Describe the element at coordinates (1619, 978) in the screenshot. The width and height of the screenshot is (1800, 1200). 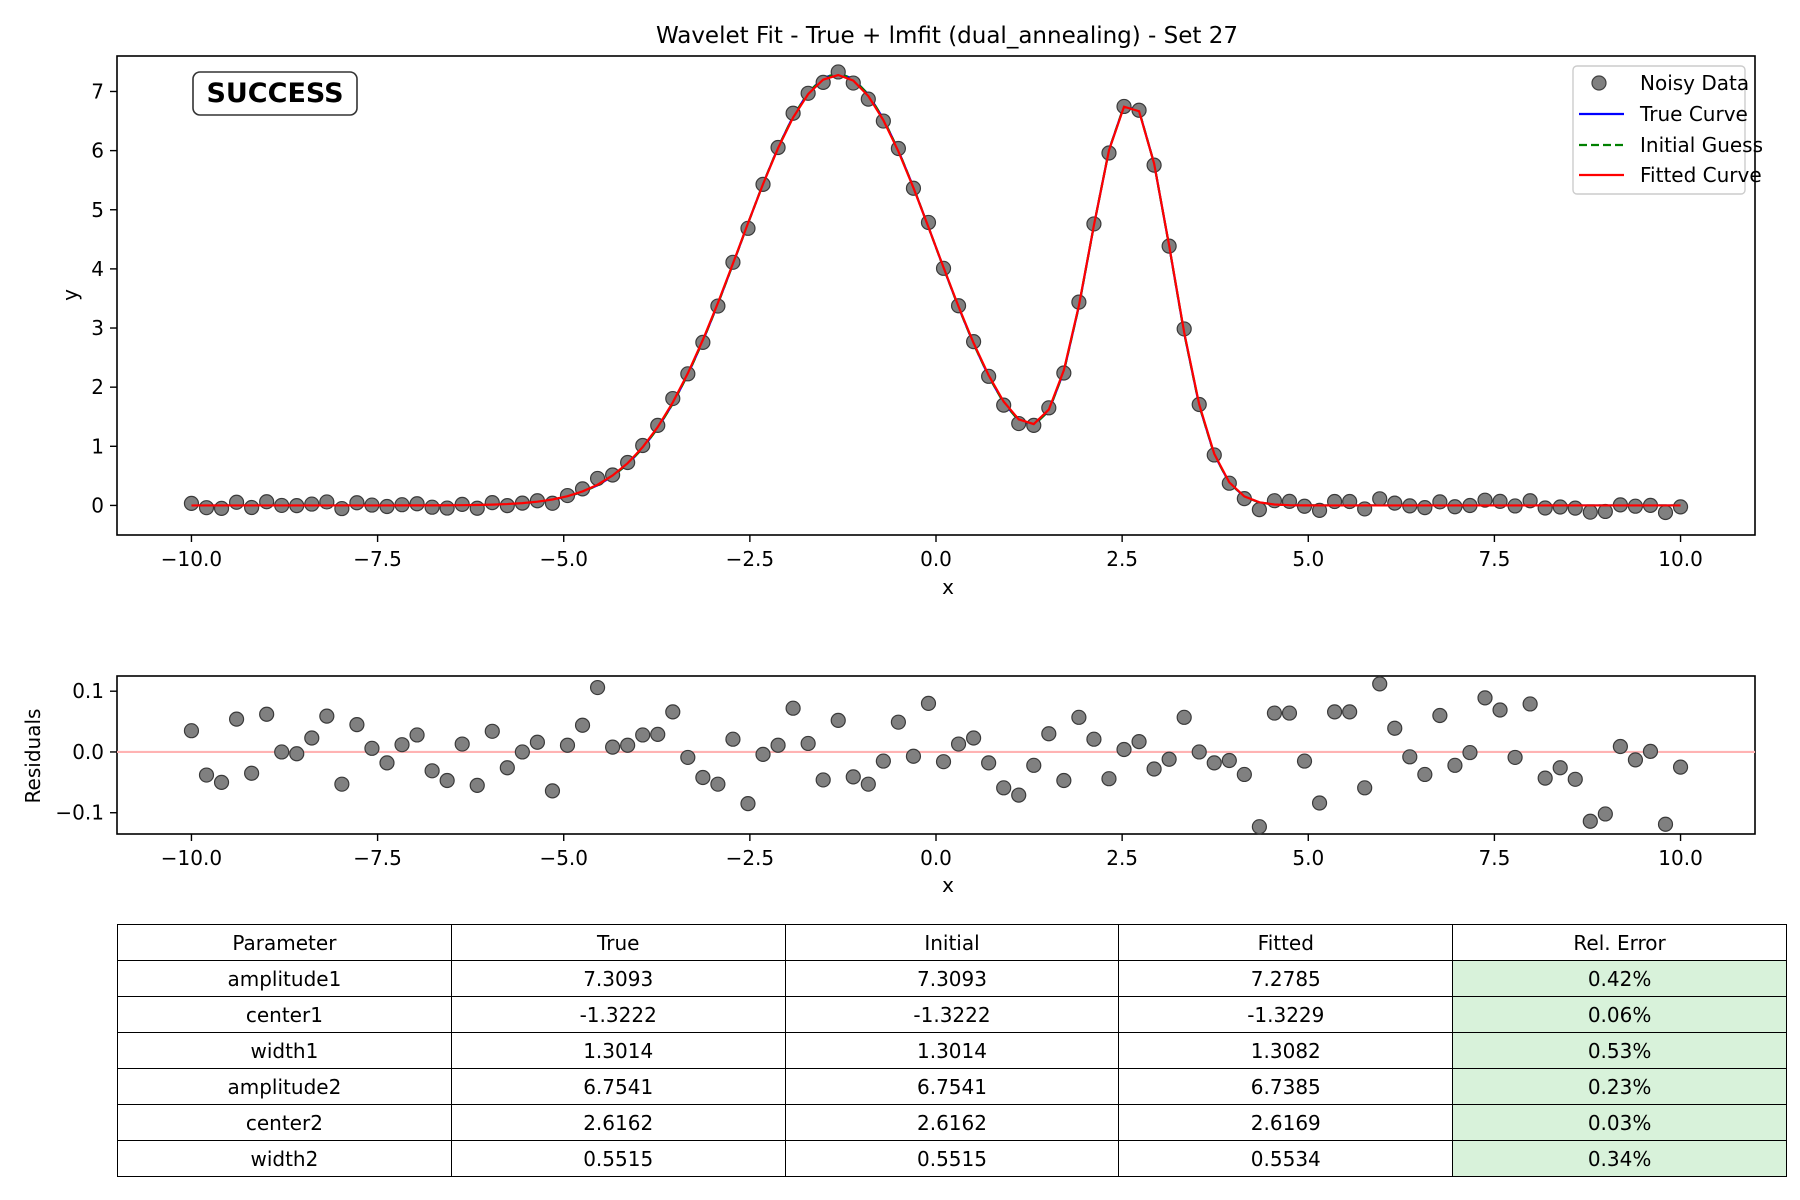
I see `rel-error-cell: 0.42%` at that location.